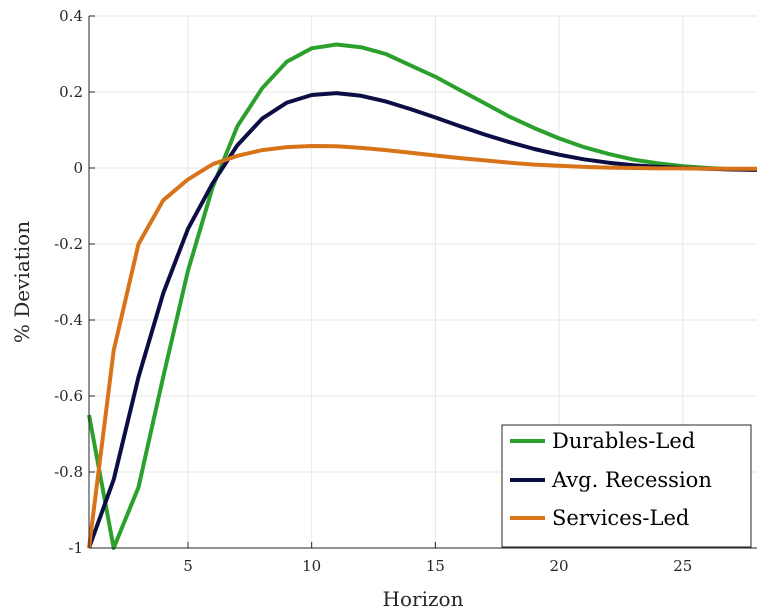 Image resolution: width=759 pixels, height=613 pixels. I want to click on y-tick-label: -1, so click(75, 548).